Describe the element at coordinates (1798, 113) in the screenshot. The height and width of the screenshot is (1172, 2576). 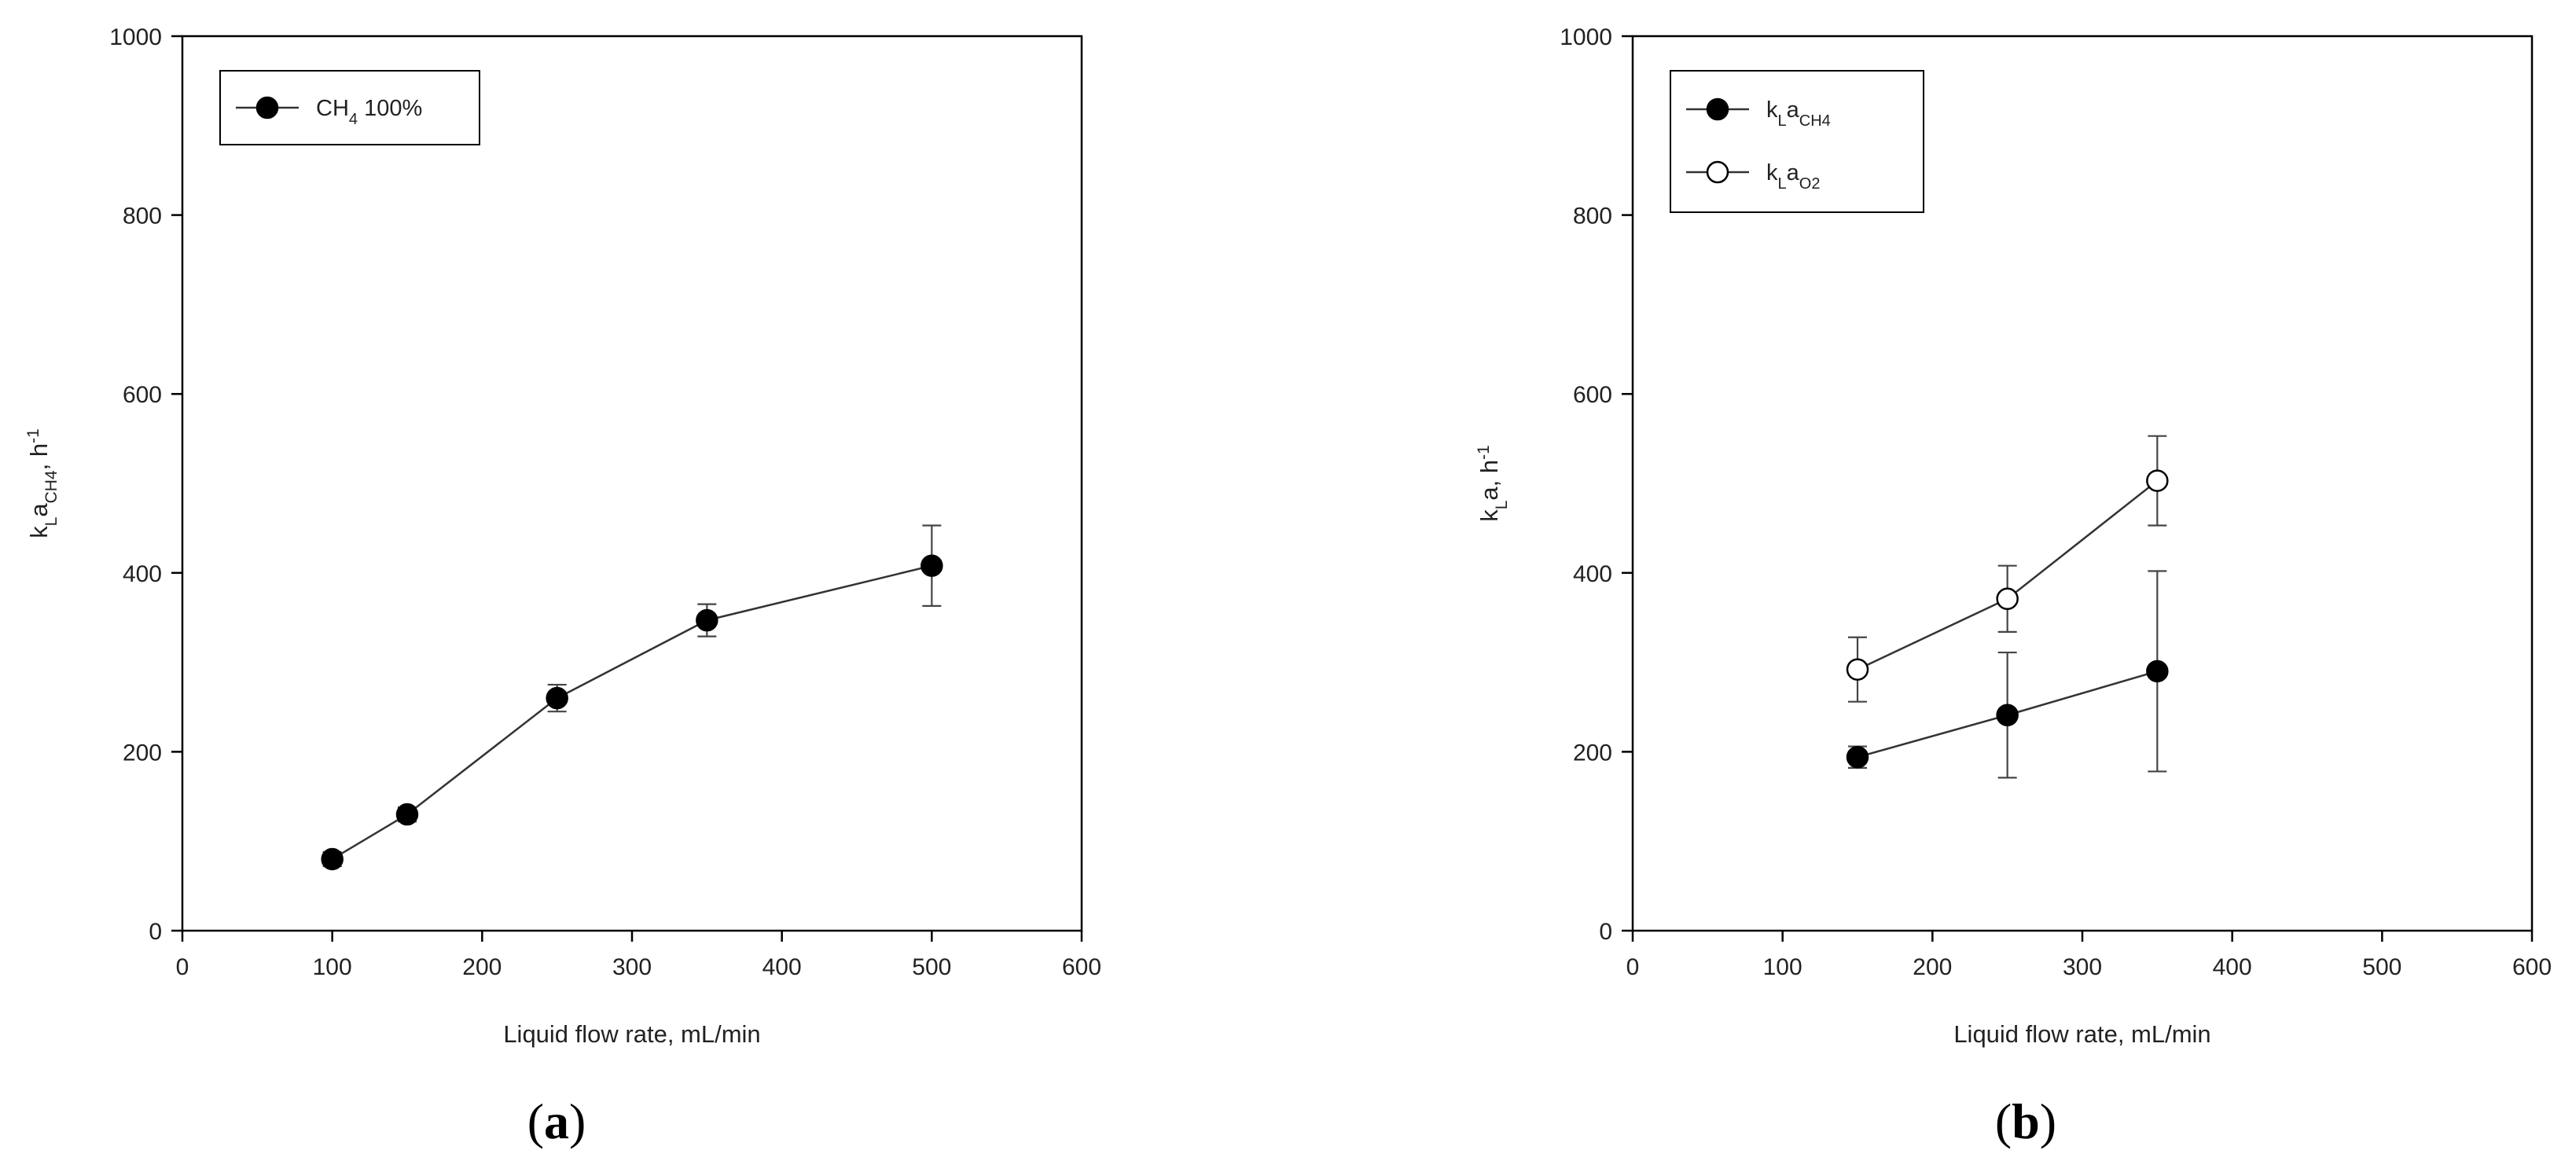
I see `legend-entry: kLaCH4` at that location.